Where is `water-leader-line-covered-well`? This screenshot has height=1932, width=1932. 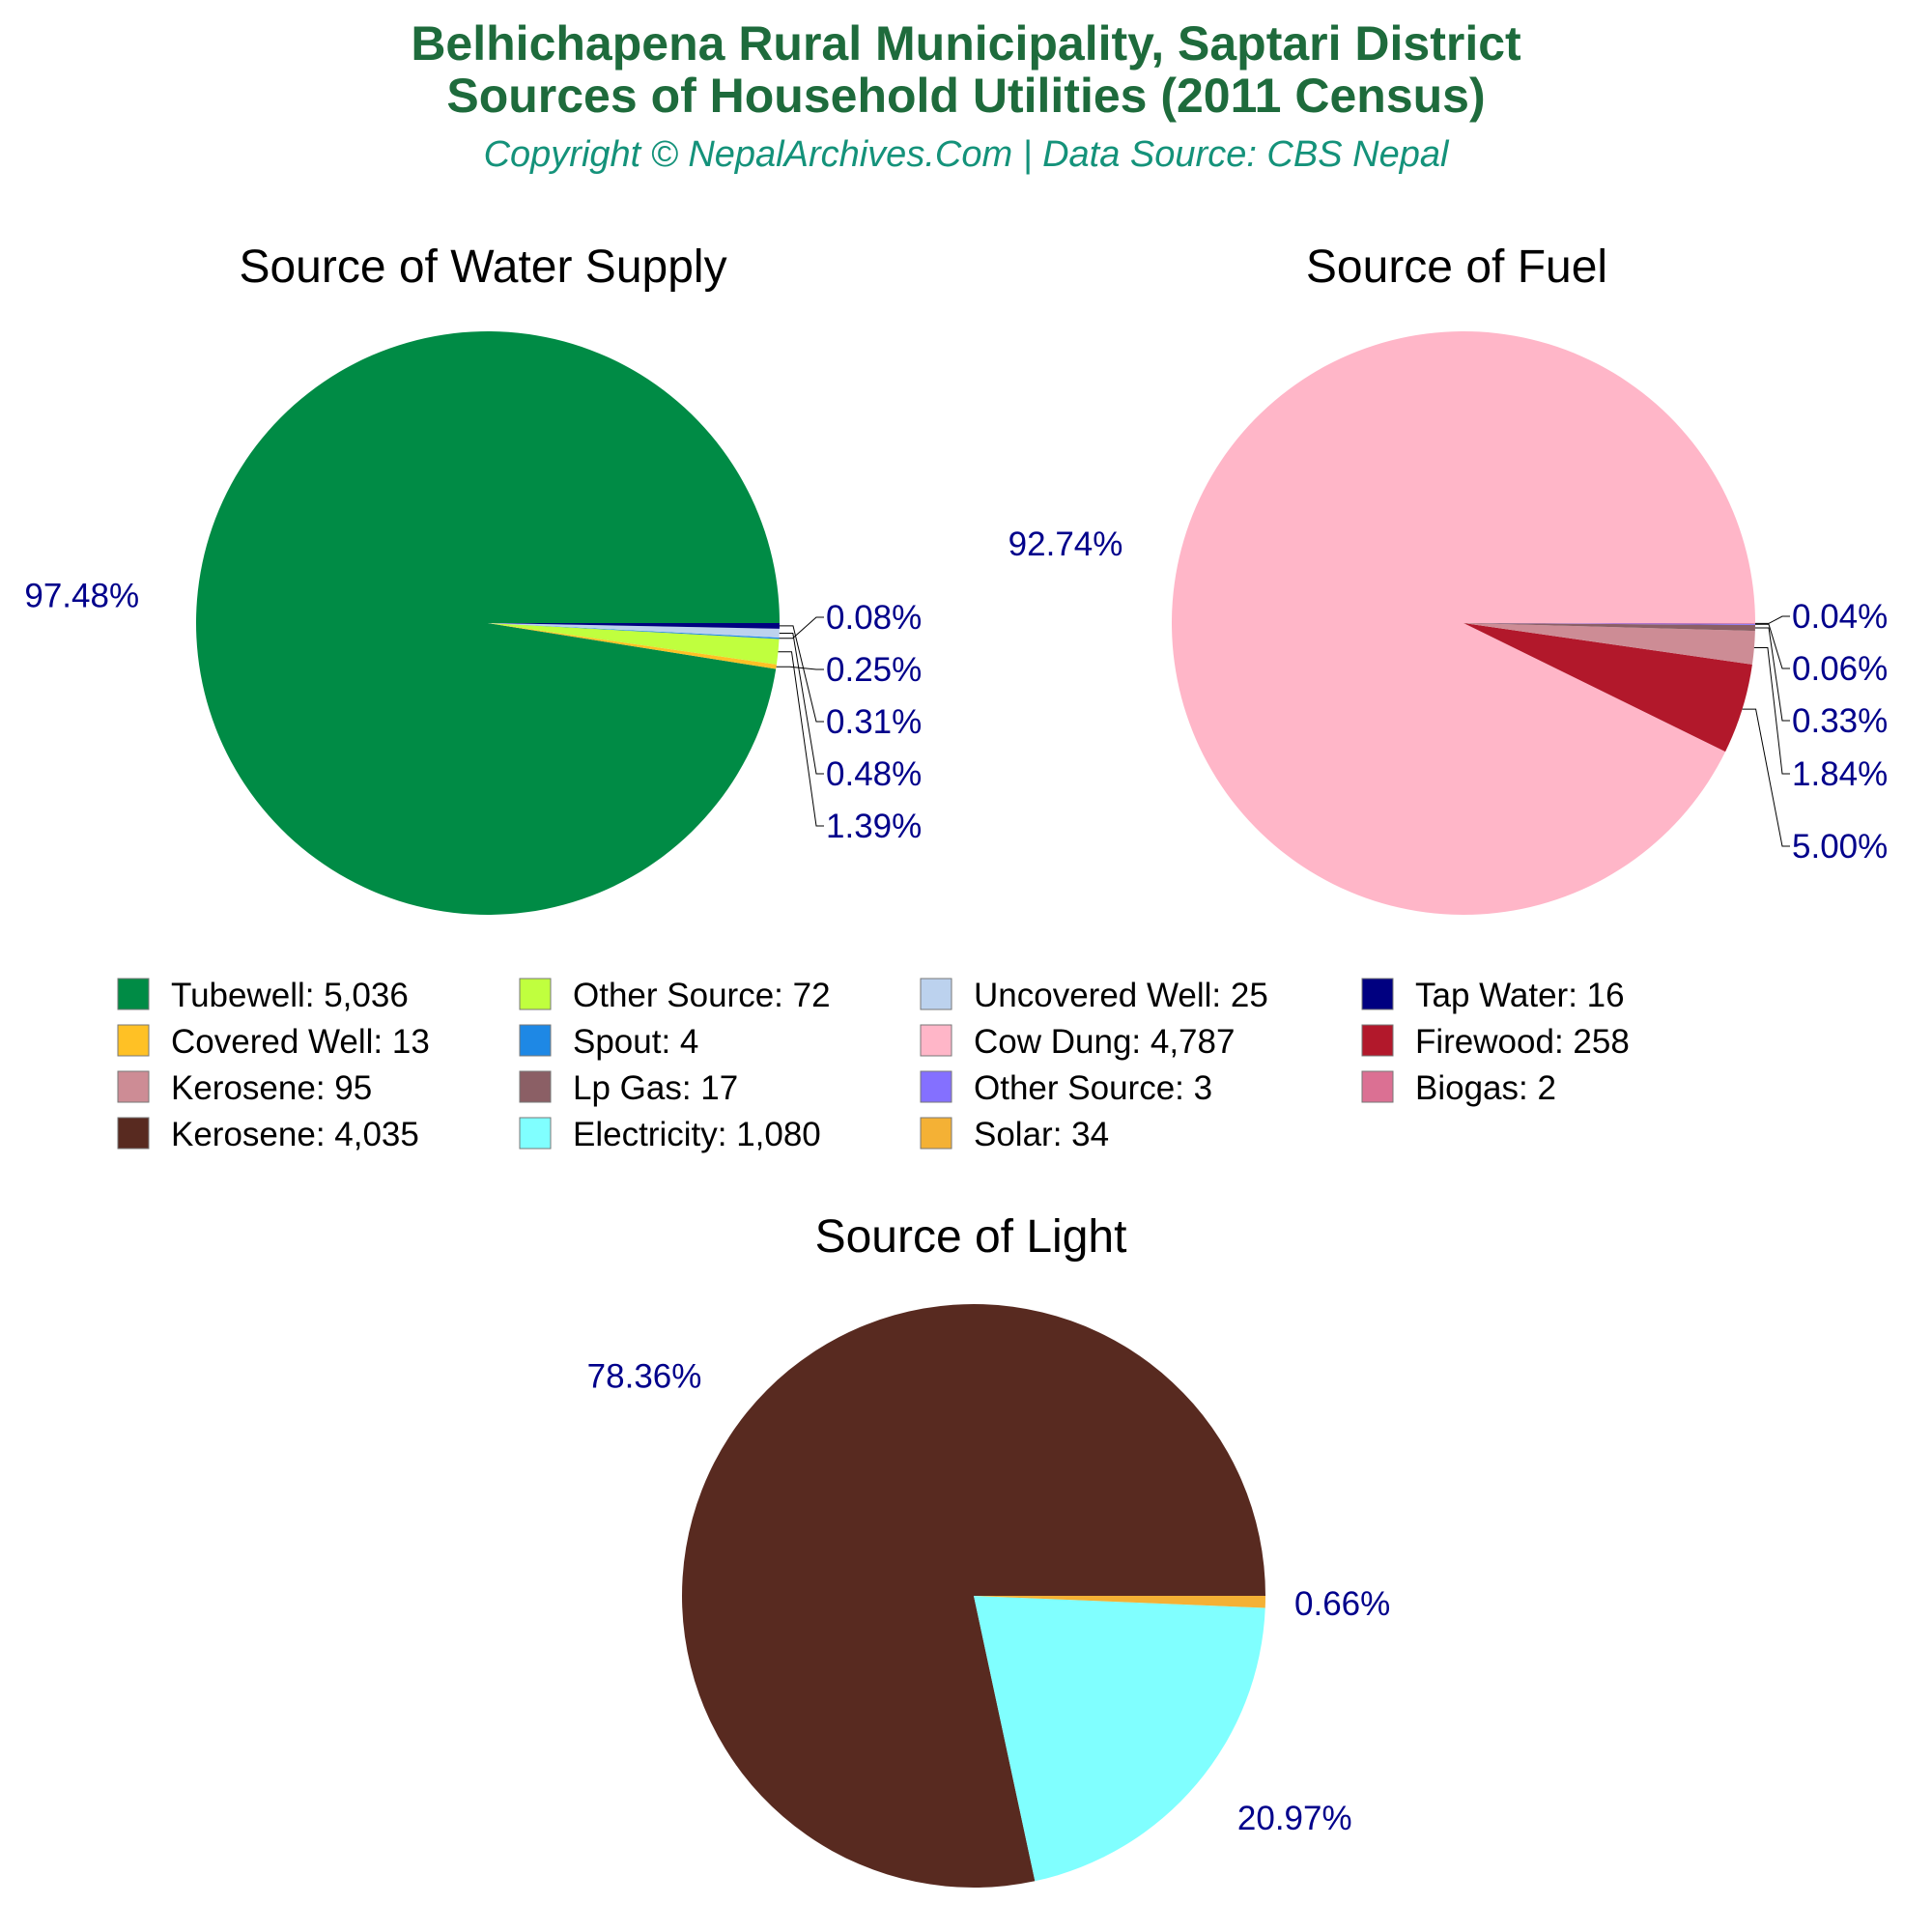 water-leader-line-covered-well is located at coordinates (800, 668).